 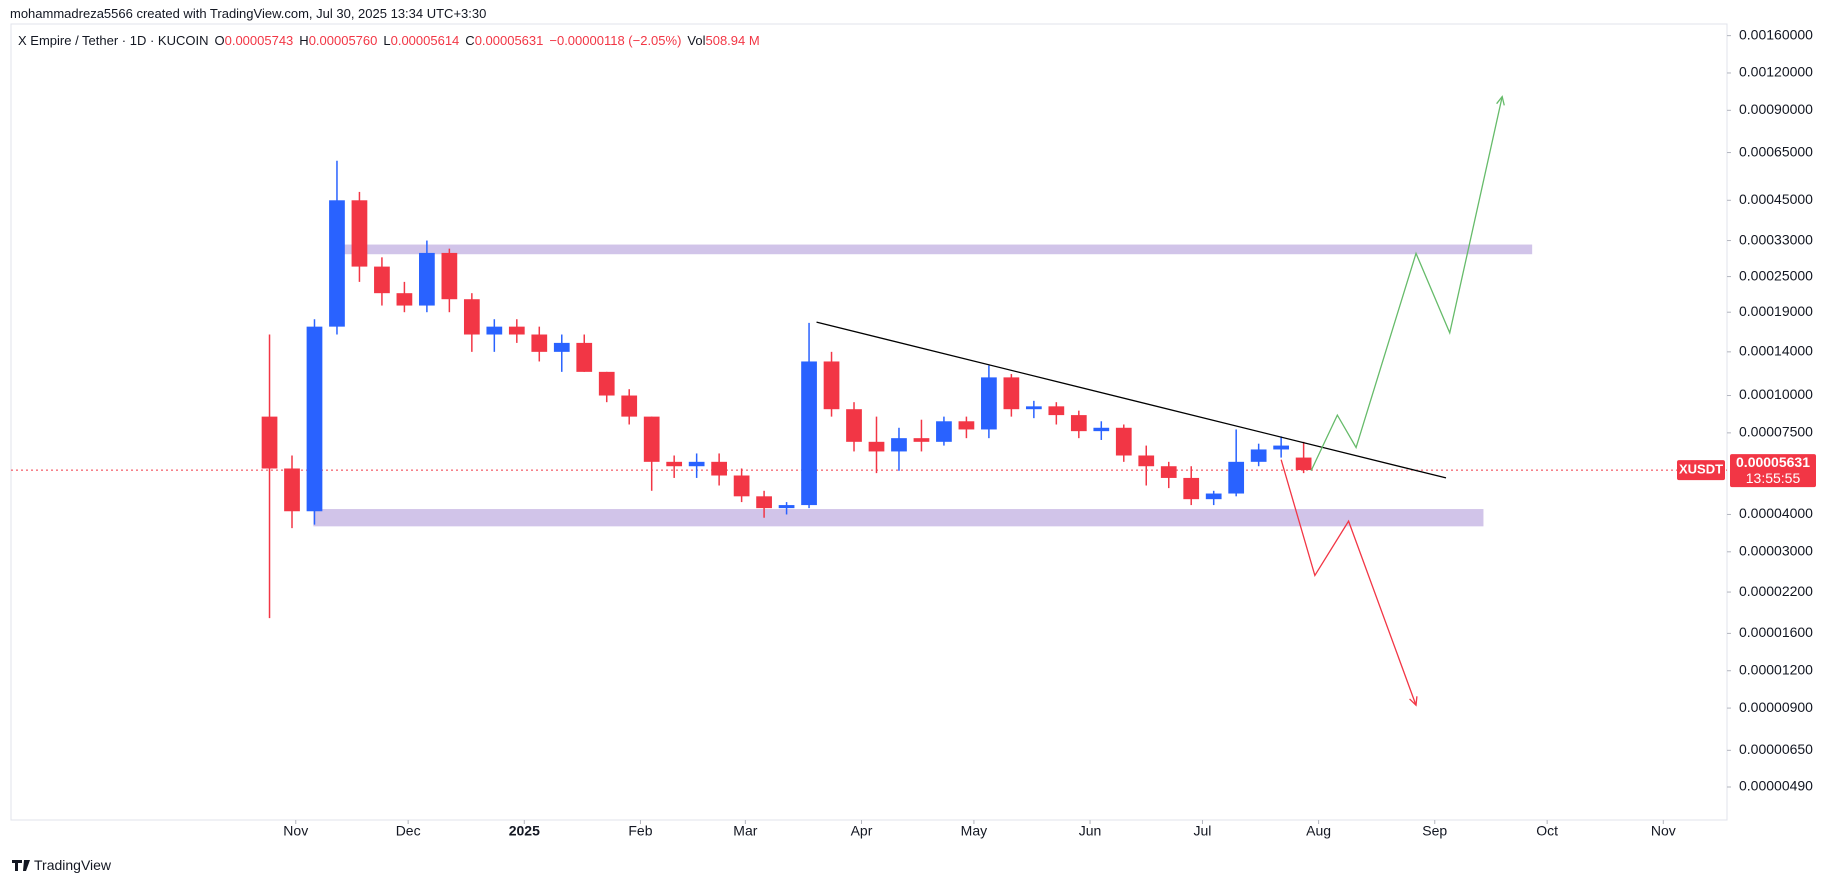 What do you see at coordinates (1776, 591) in the screenshot?
I see `y-tick-label: 0.00002200` at bounding box center [1776, 591].